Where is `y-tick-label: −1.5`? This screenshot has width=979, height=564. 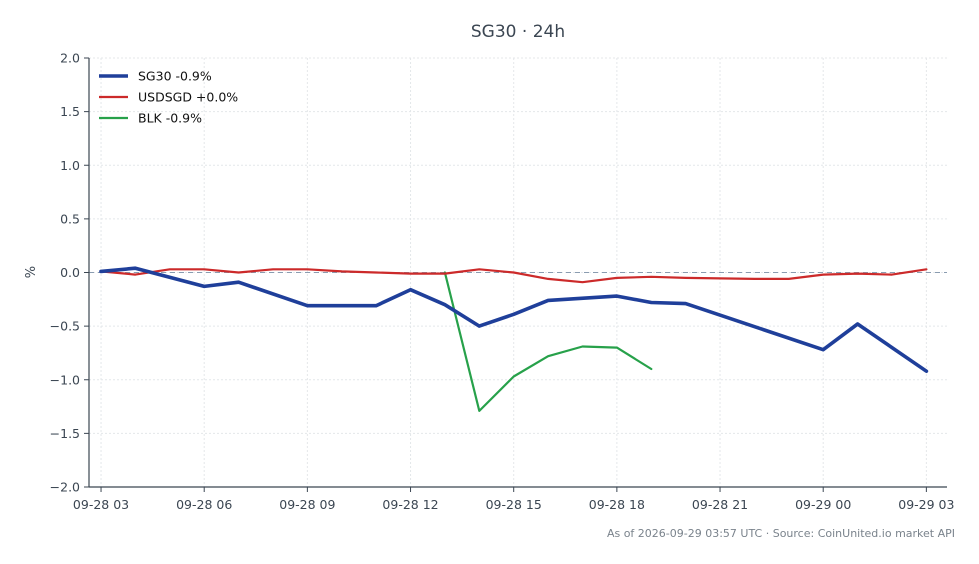
y-tick-label: −1.5 is located at coordinates (65, 433).